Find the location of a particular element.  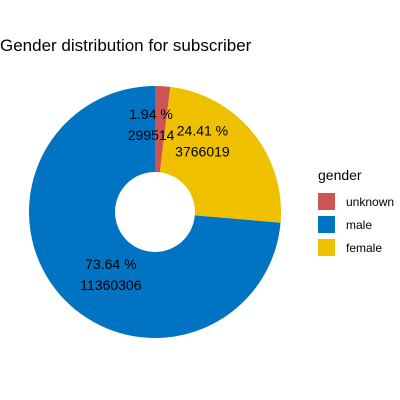

slice-female is located at coordinates (220, 154).